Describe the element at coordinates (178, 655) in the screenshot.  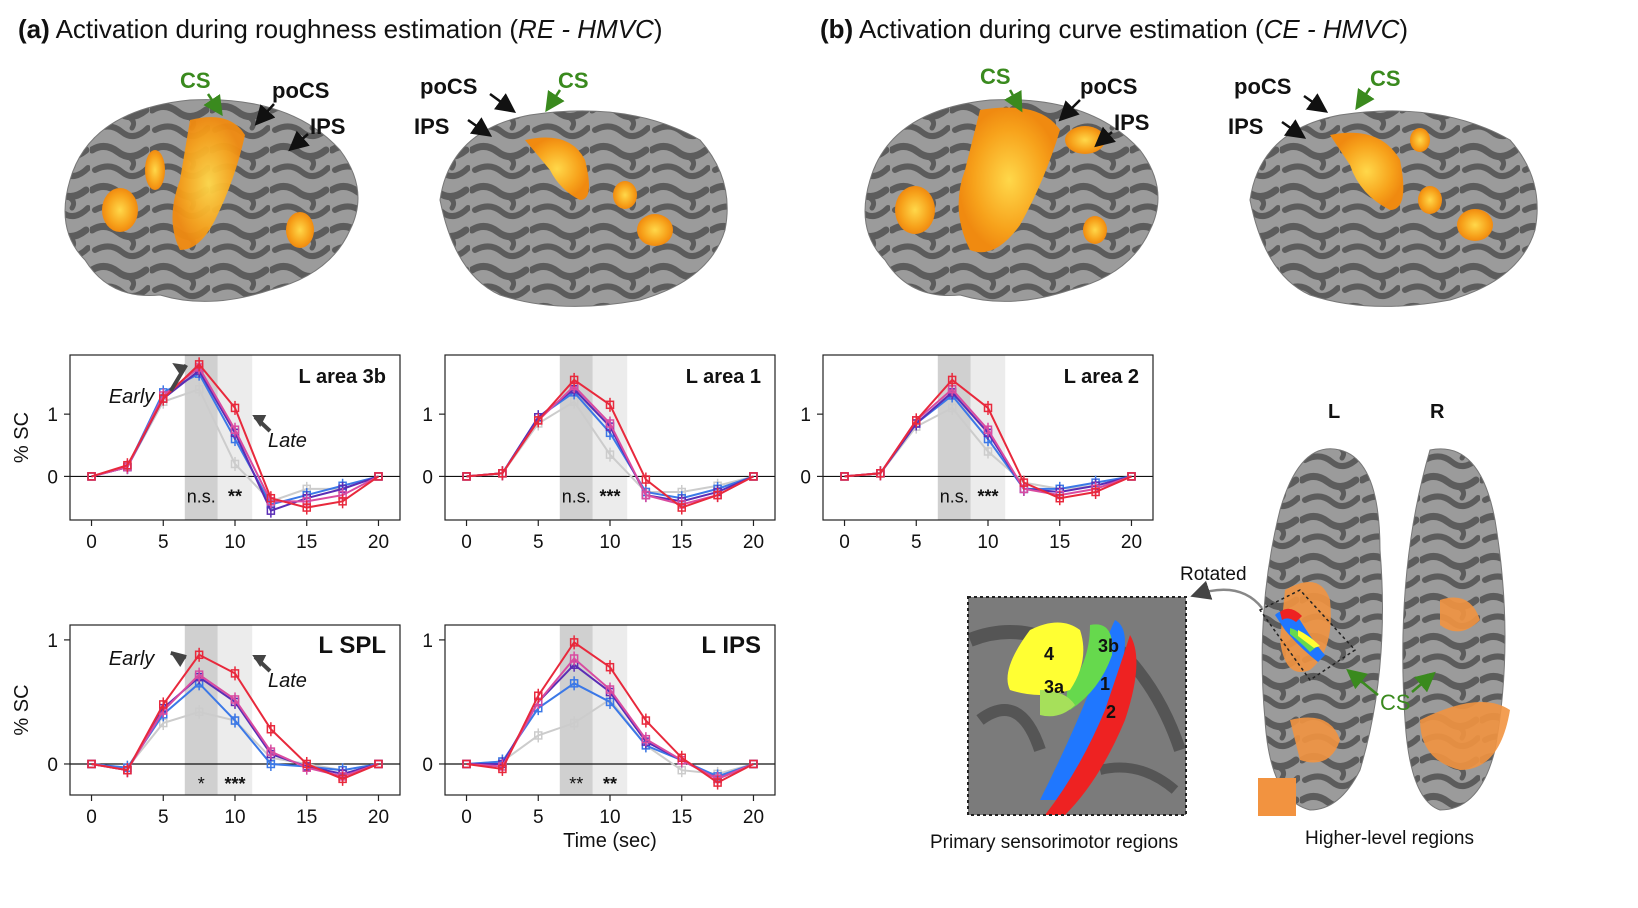
I see `early-arrow` at that location.